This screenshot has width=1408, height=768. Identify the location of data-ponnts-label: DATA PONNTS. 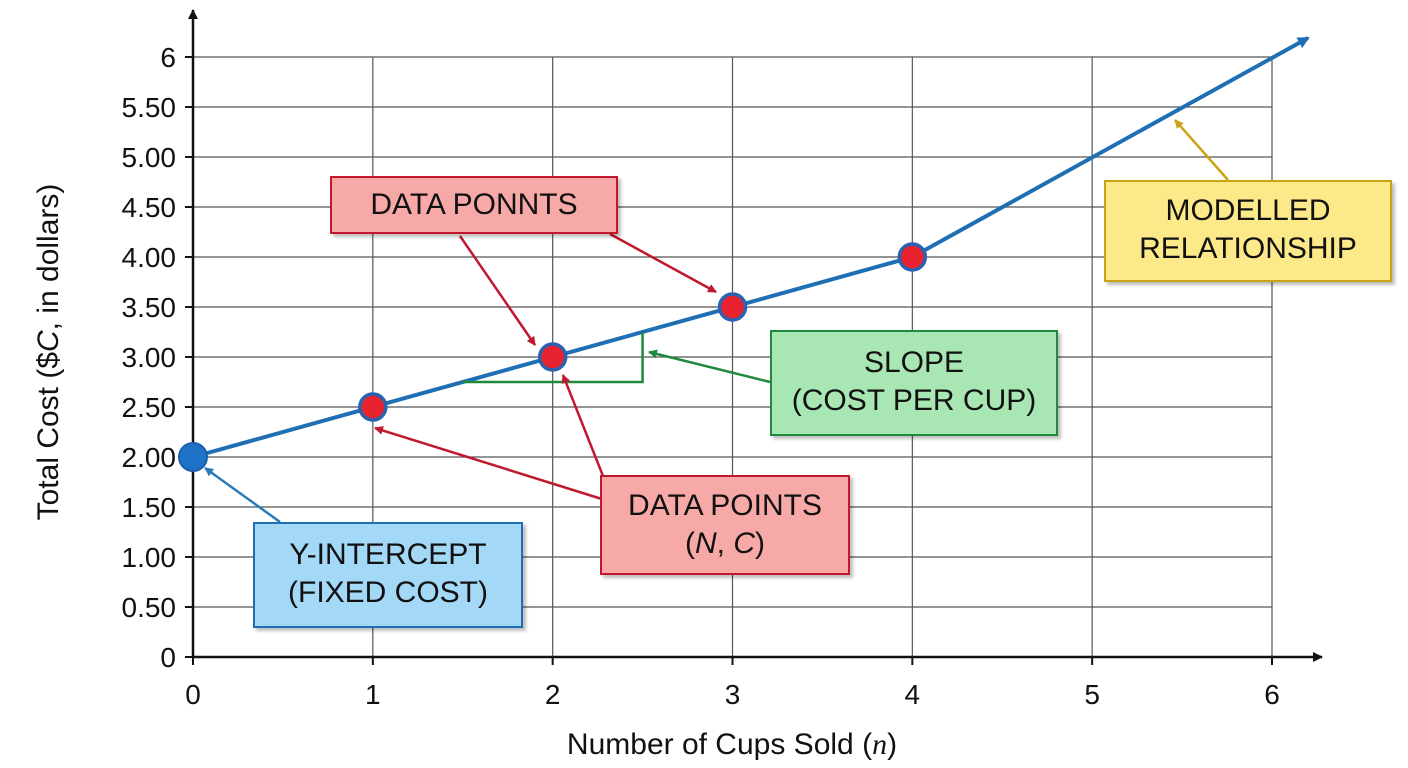
(474, 204).